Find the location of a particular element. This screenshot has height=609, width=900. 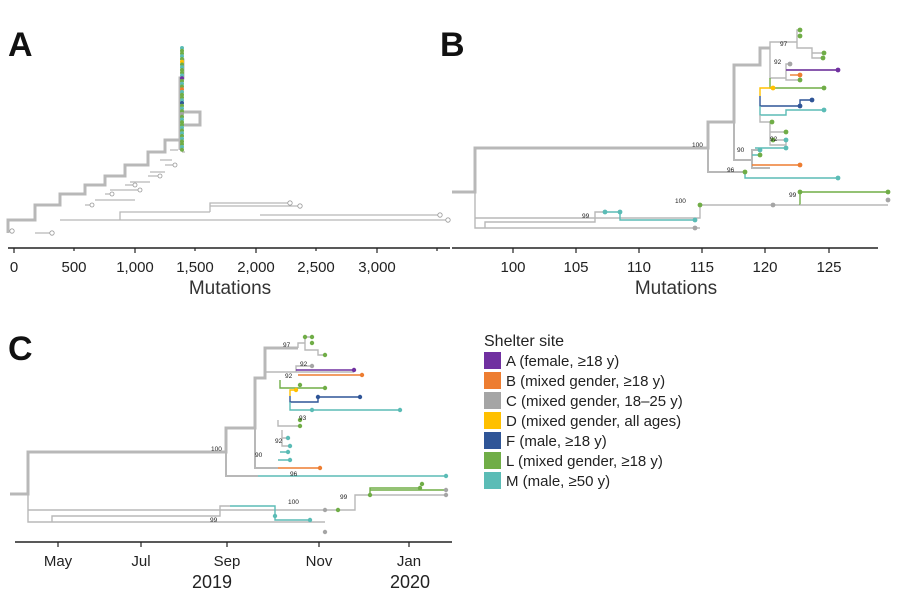

bootstrap-label: 97 is located at coordinates (287, 345).